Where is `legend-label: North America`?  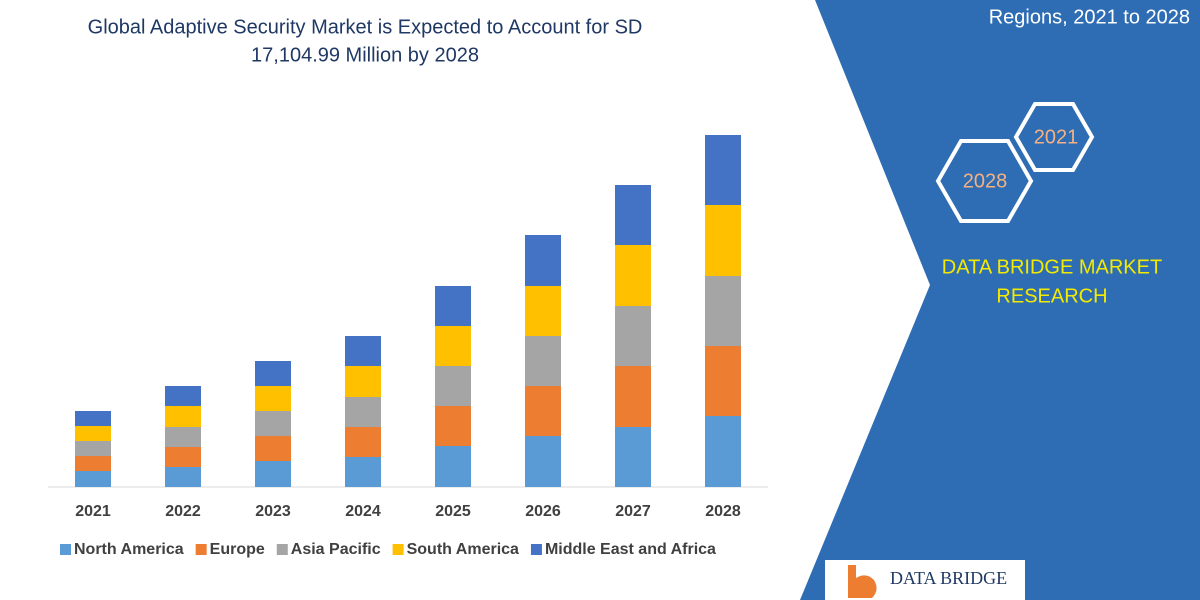 legend-label: North America is located at coordinates (129, 549).